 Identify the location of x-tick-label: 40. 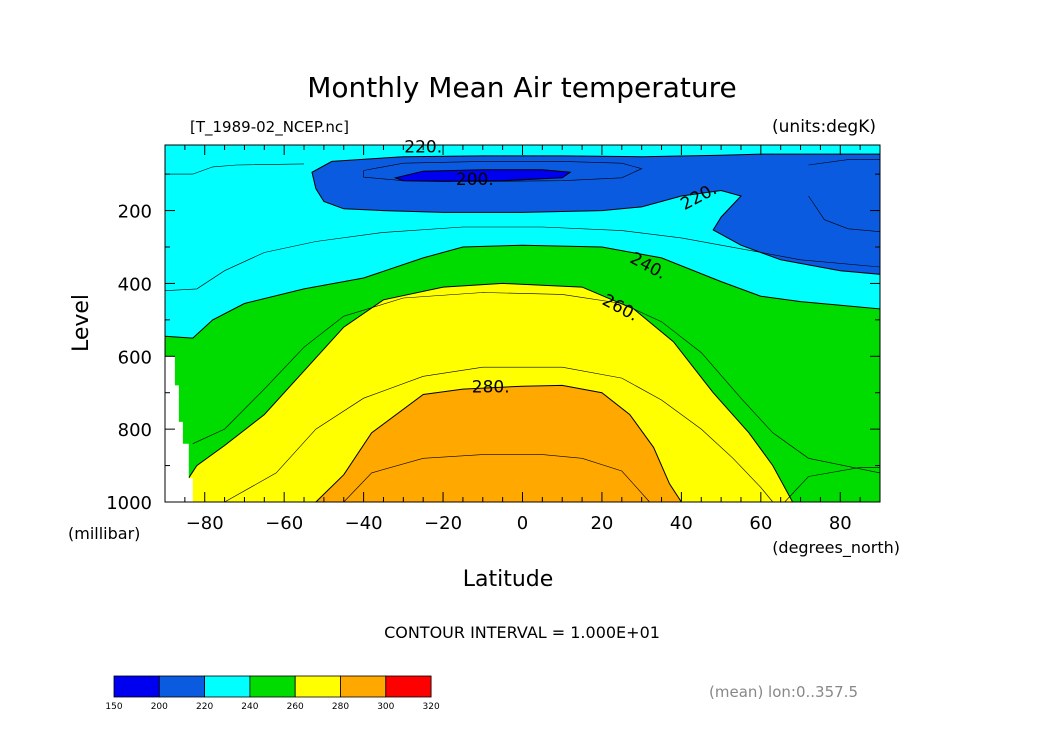
(681, 523).